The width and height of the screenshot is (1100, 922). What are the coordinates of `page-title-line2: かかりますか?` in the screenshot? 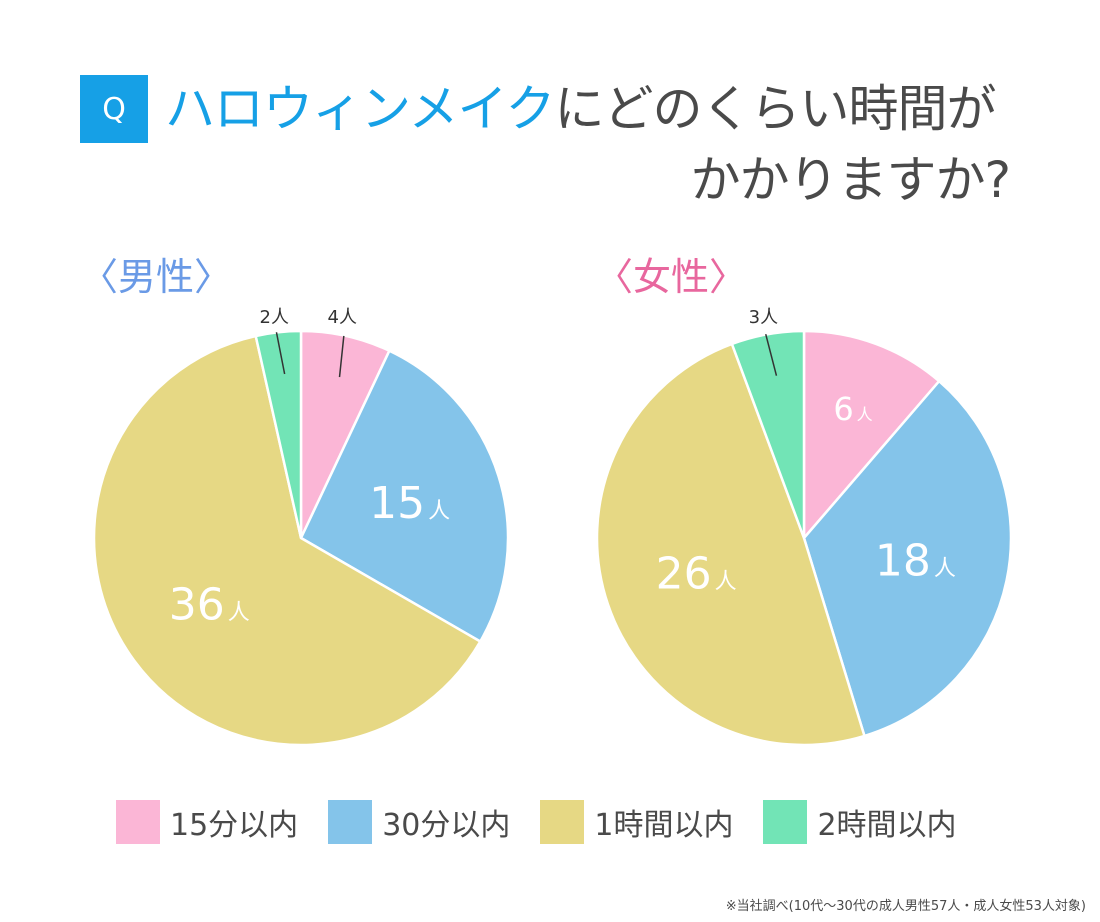 It's located at (850, 180).